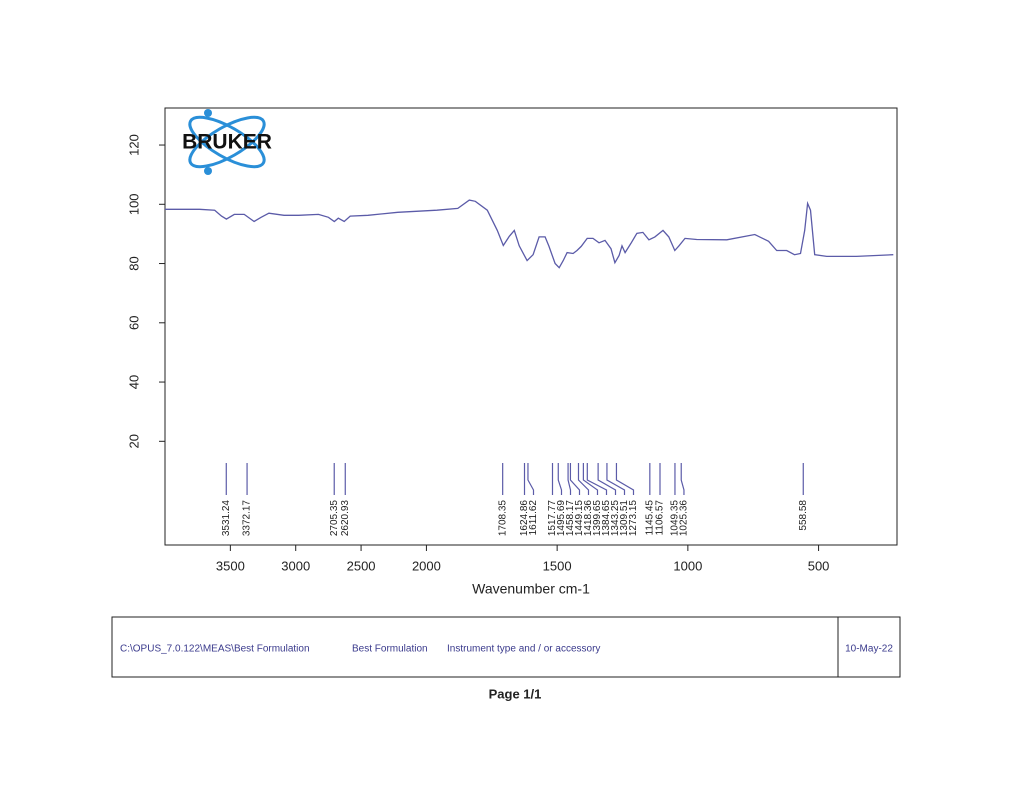  I want to click on logo-orbit, so click(227, 142).